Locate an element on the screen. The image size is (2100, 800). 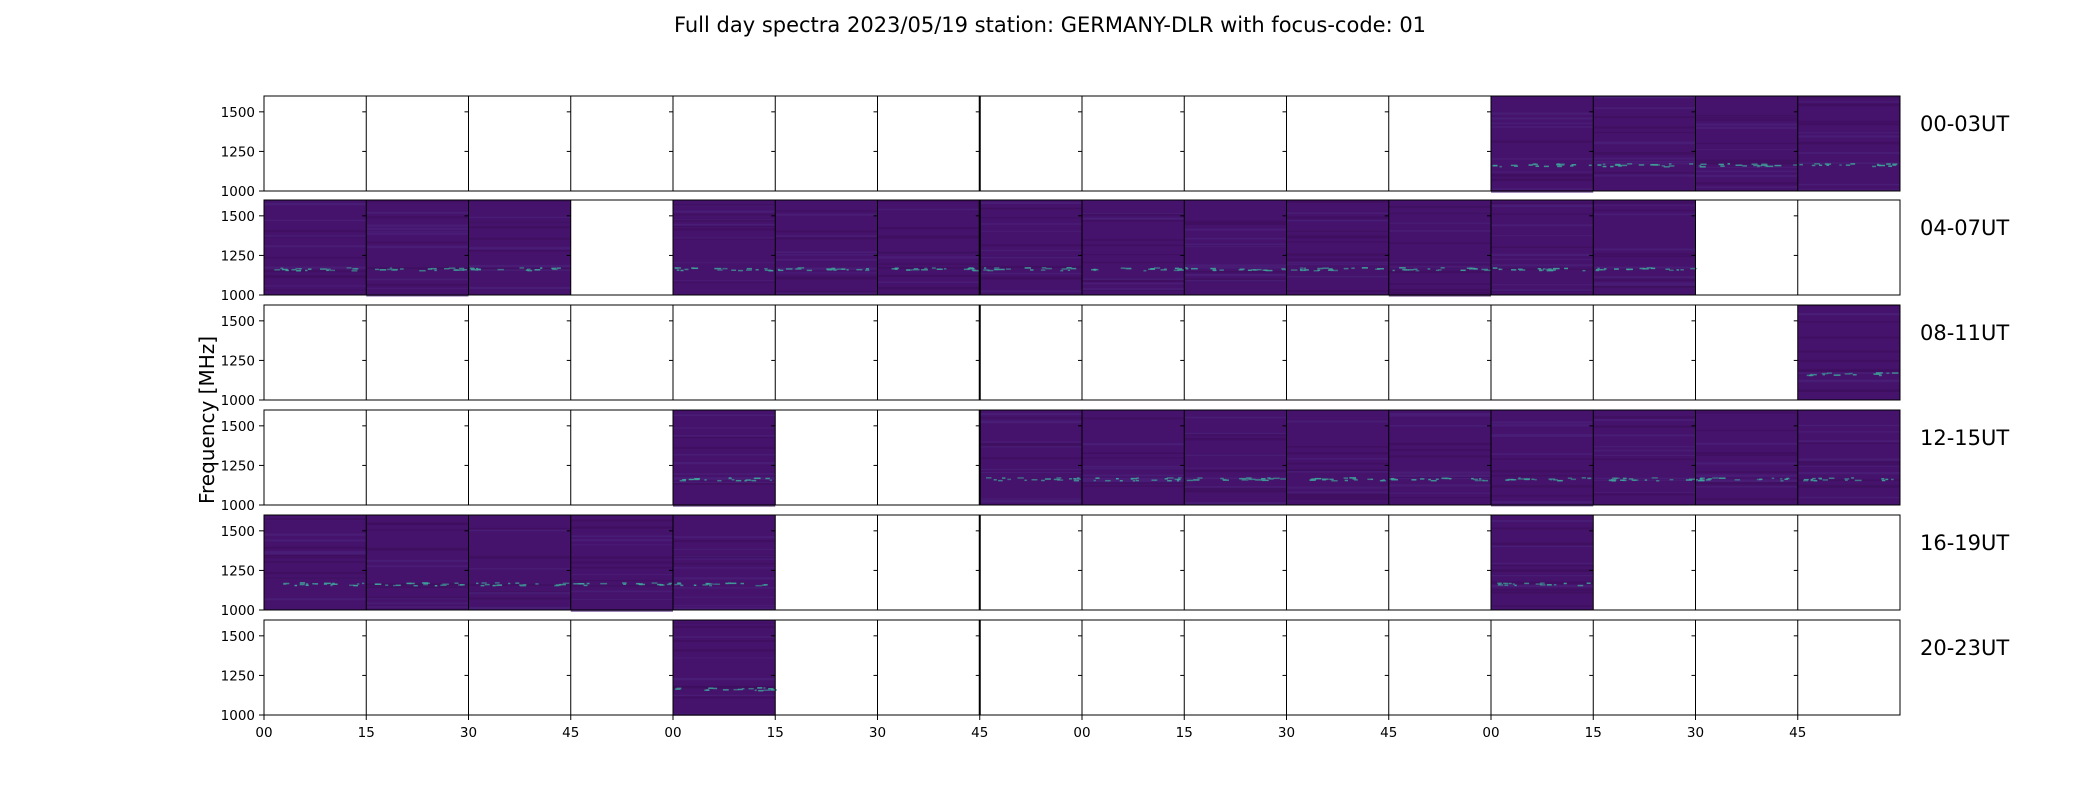
x-tick-label: 30 is located at coordinates (468, 733).